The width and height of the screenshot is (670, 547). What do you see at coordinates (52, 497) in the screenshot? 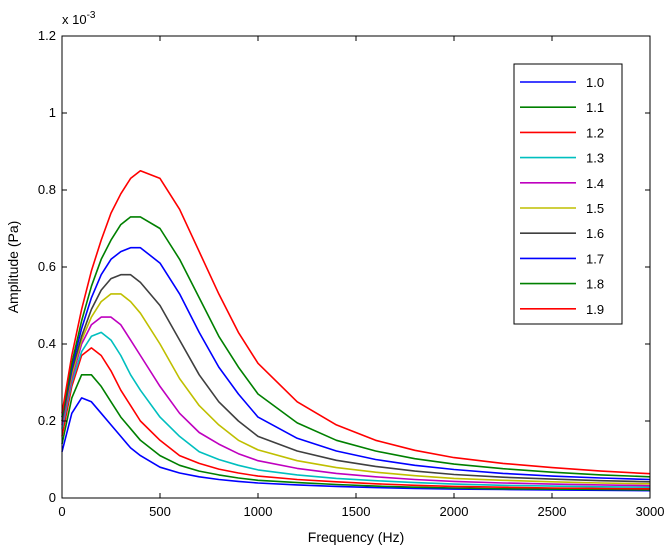
I see `y-tick-label-0: 0` at bounding box center [52, 497].